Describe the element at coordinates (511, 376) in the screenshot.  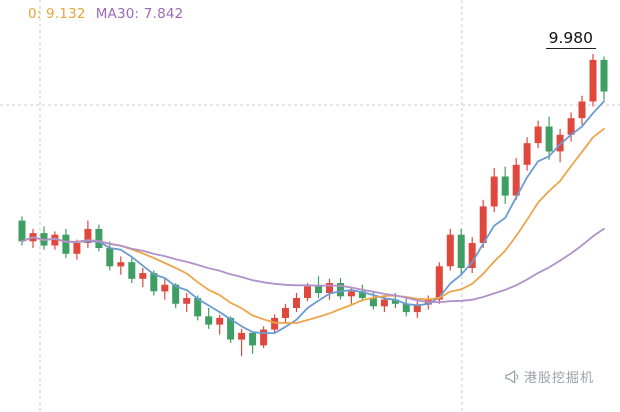
I see `megaphone-icon` at that location.